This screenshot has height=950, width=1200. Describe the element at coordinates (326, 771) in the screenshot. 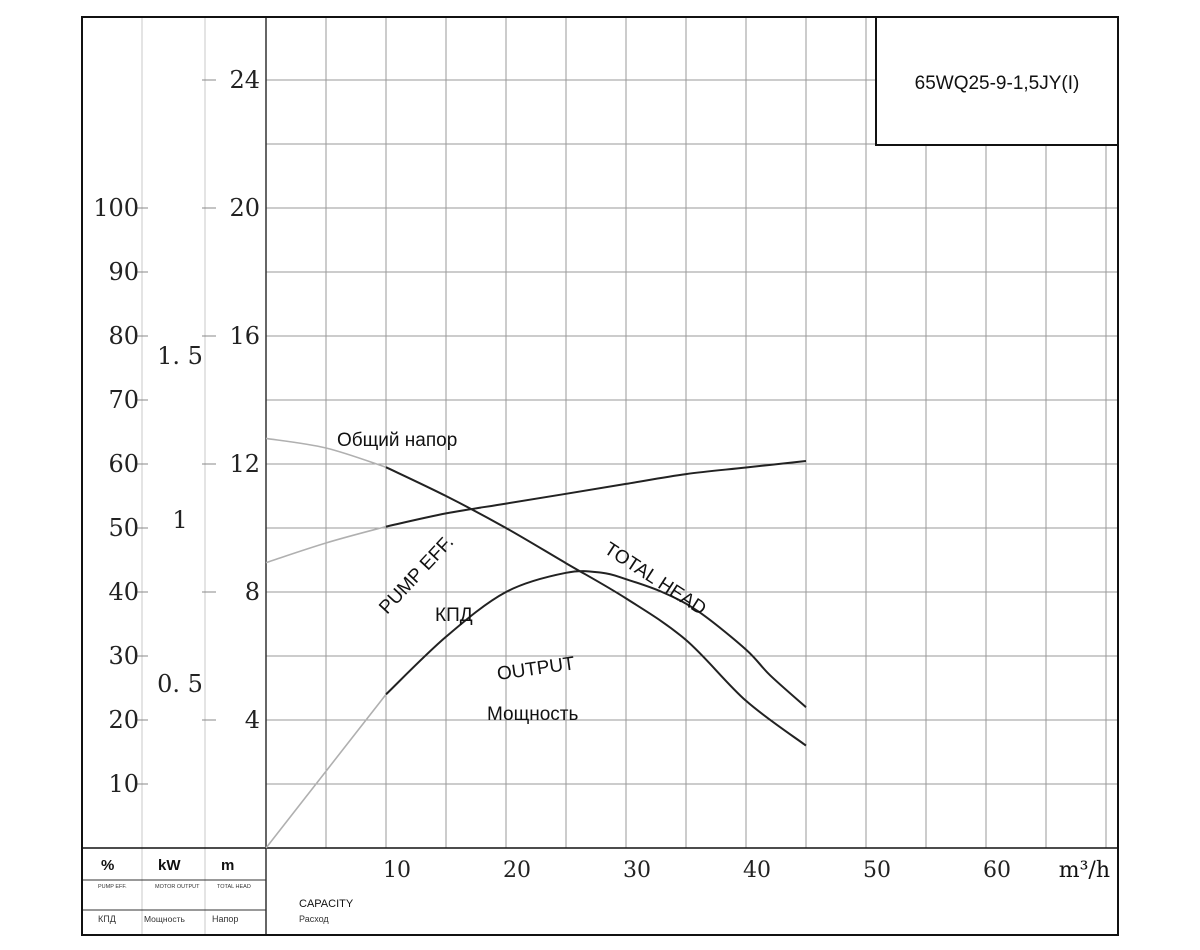

I see `pump-eff-curve-extension` at that location.